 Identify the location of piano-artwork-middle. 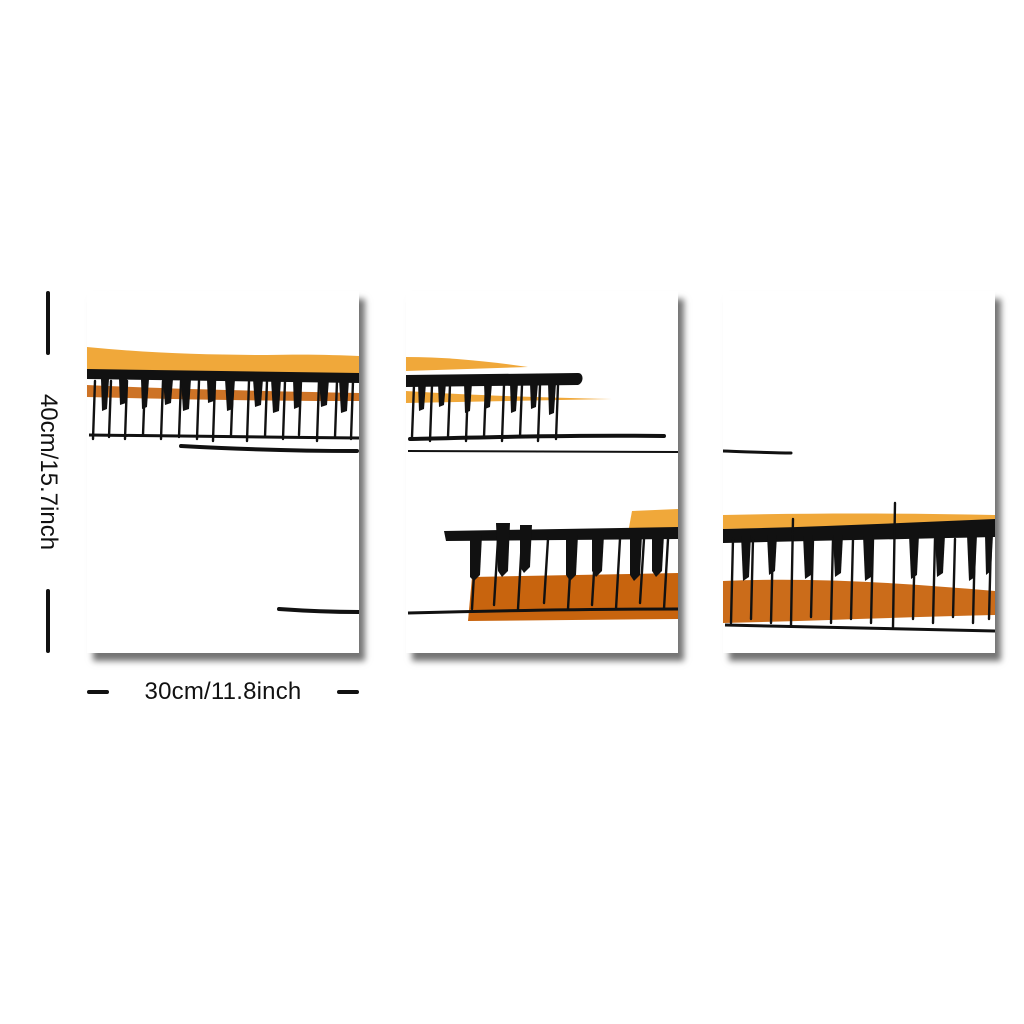
(542, 489).